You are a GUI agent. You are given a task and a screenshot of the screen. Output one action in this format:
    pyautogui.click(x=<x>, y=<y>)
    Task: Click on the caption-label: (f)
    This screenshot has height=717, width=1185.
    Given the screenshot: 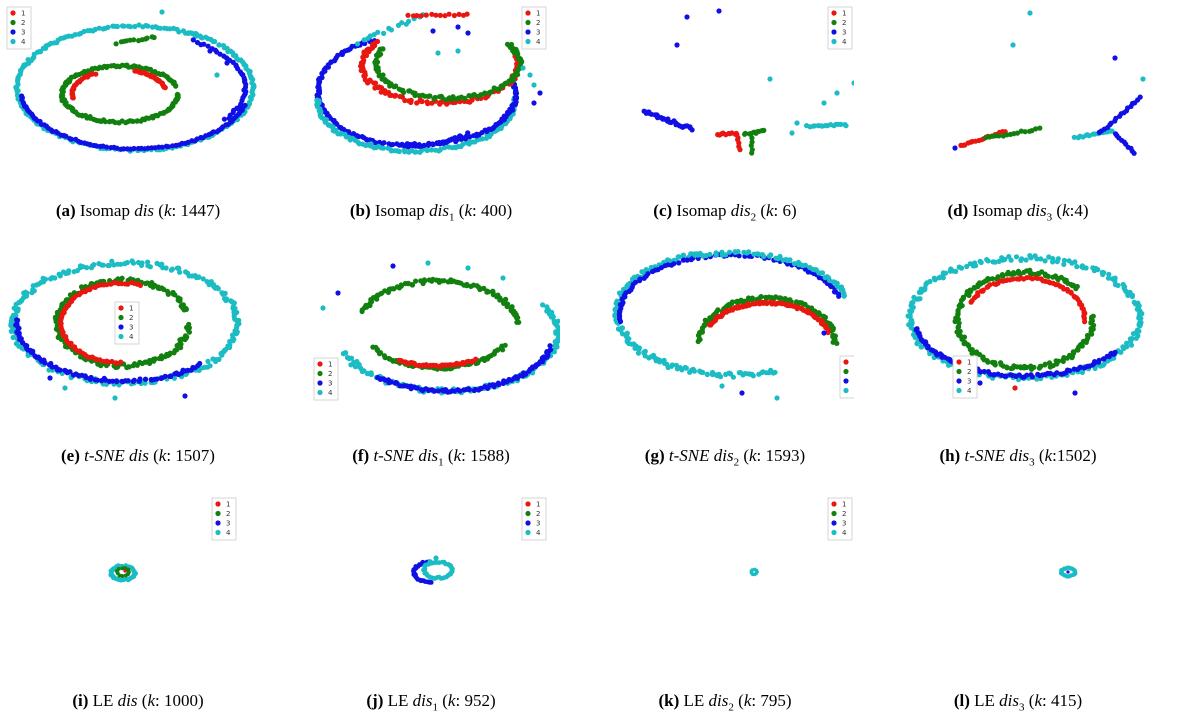 What is the action you would take?
    pyautogui.click(x=361, y=455)
    